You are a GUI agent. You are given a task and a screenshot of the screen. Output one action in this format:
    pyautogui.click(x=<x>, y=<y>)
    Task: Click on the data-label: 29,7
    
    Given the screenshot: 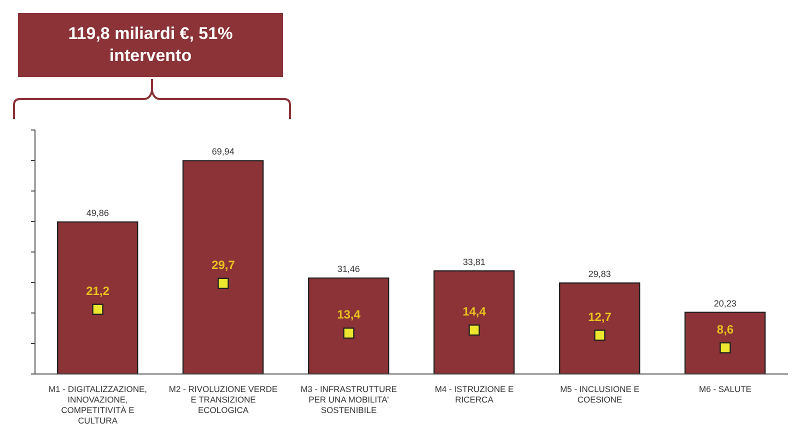 What is the action you would take?
    pyautogui.click(x=224, y=265)
    